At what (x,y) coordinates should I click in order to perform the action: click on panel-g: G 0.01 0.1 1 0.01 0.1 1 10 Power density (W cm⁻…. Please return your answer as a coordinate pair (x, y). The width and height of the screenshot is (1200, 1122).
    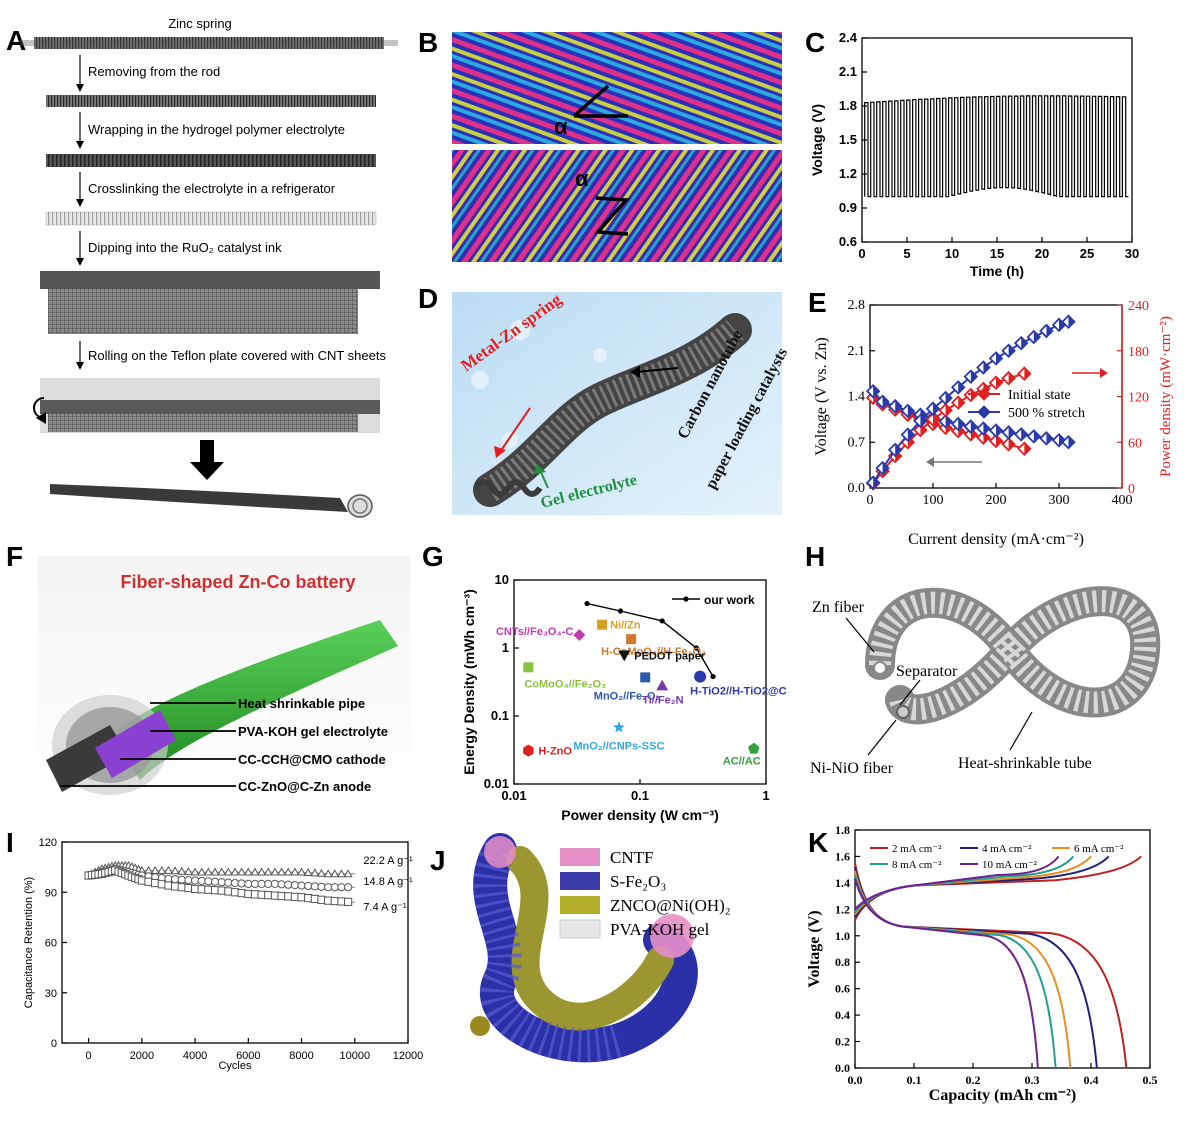
    Looking at the image, I should click on (604, 682).